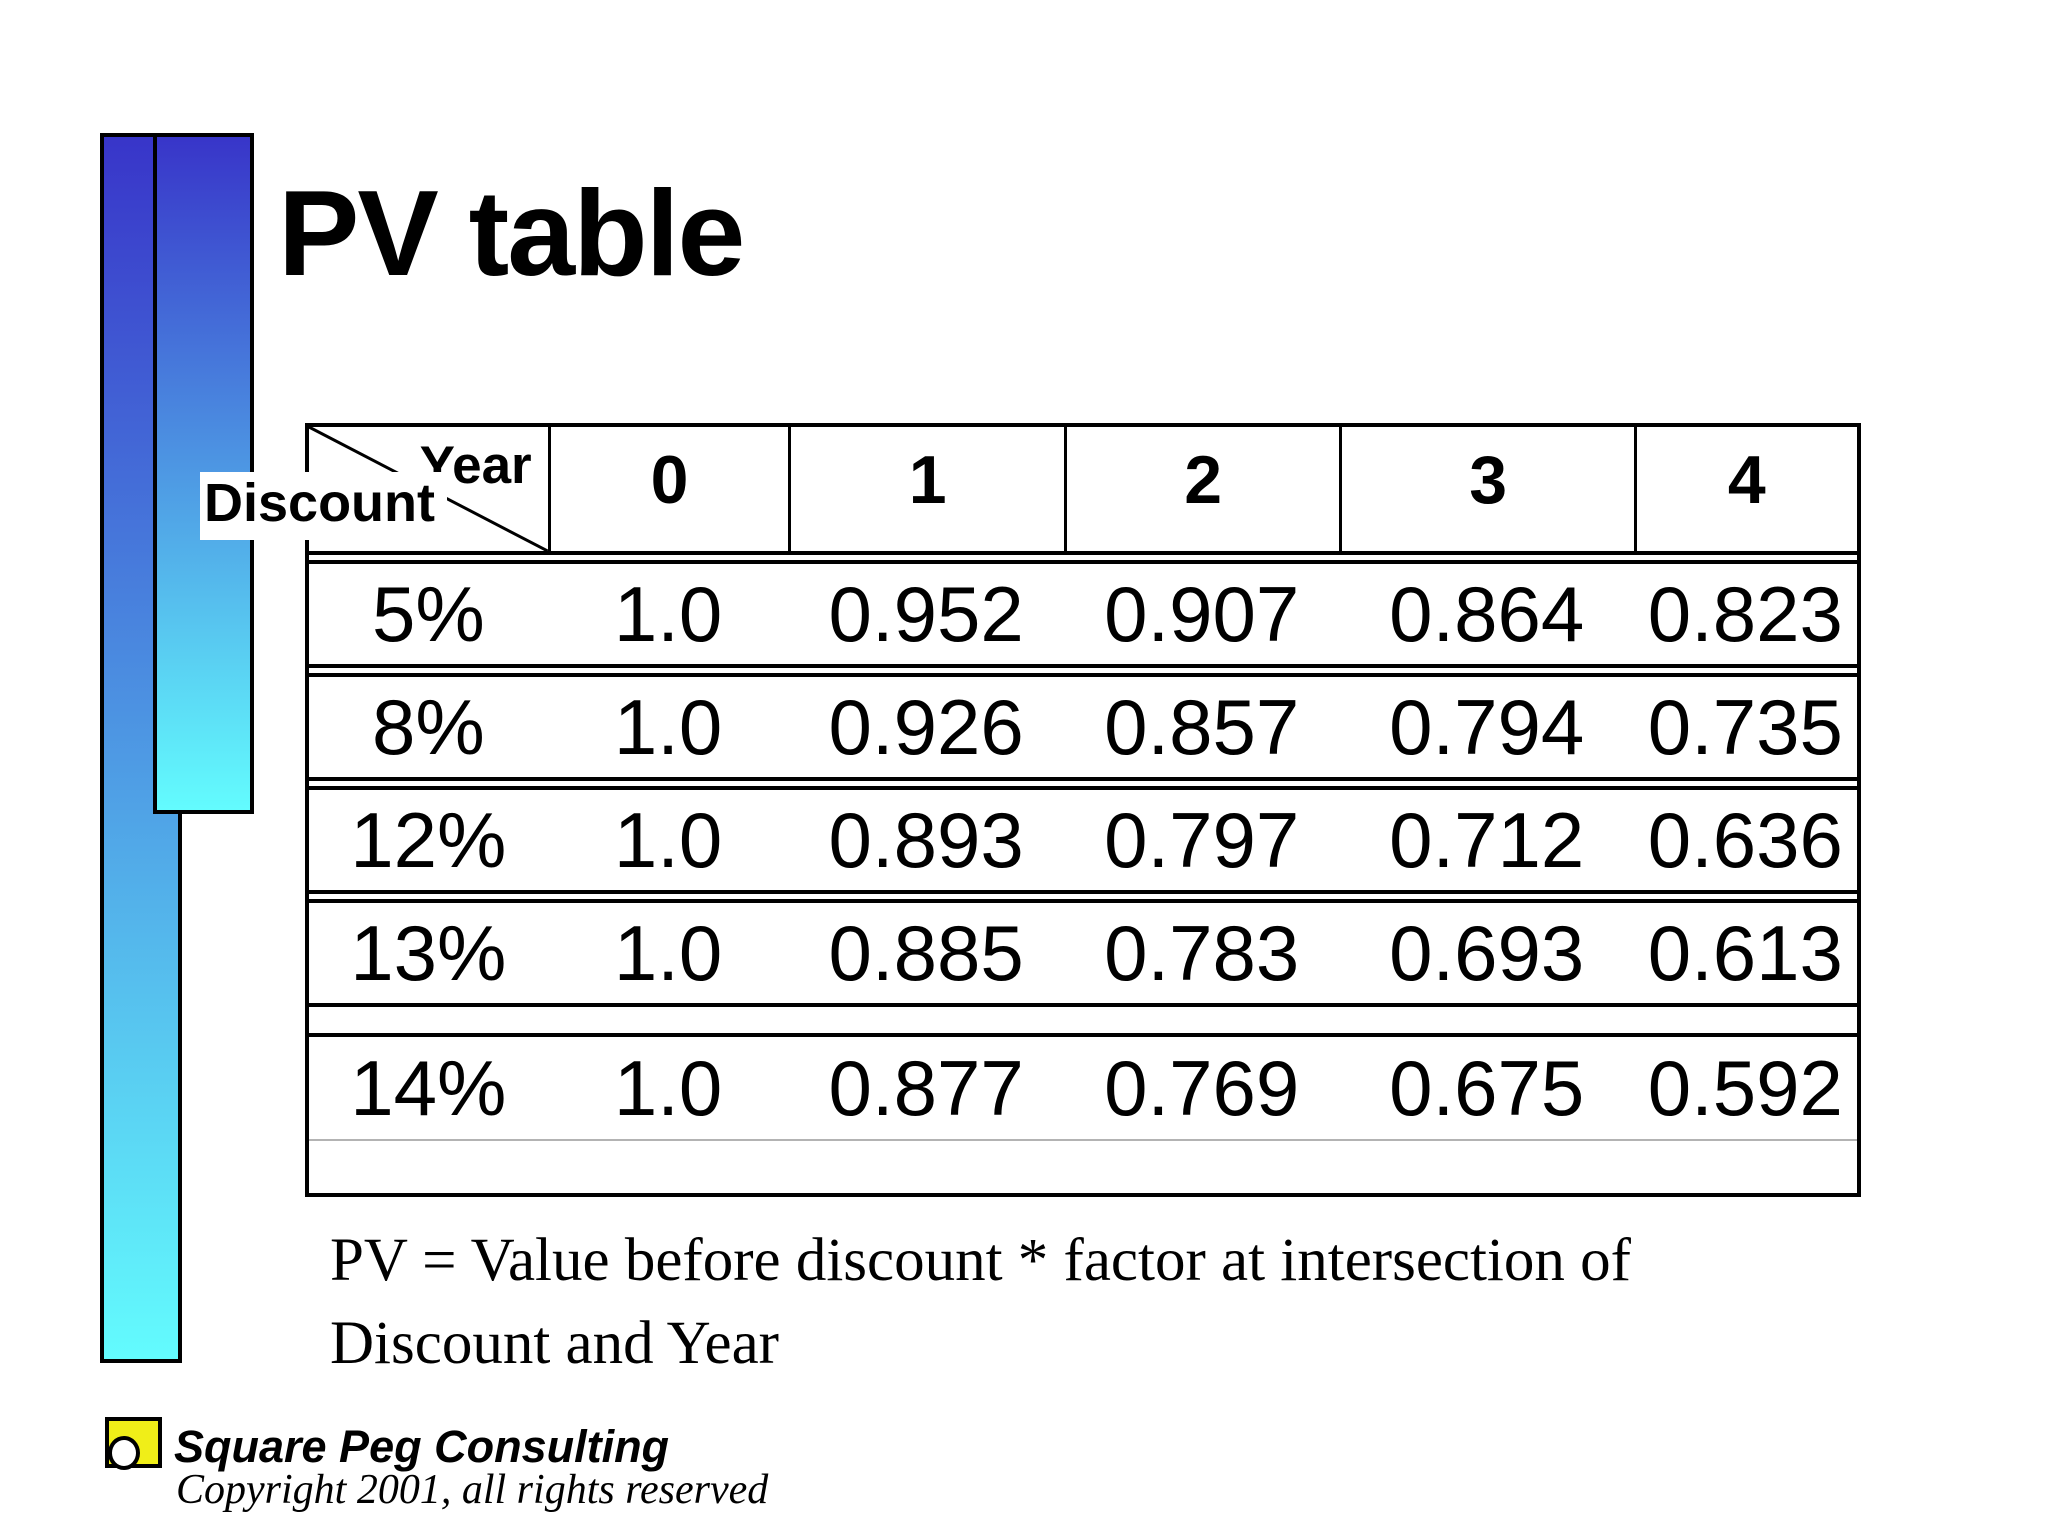  I want to click on discount-row-label: 5%, so click(428, 613).